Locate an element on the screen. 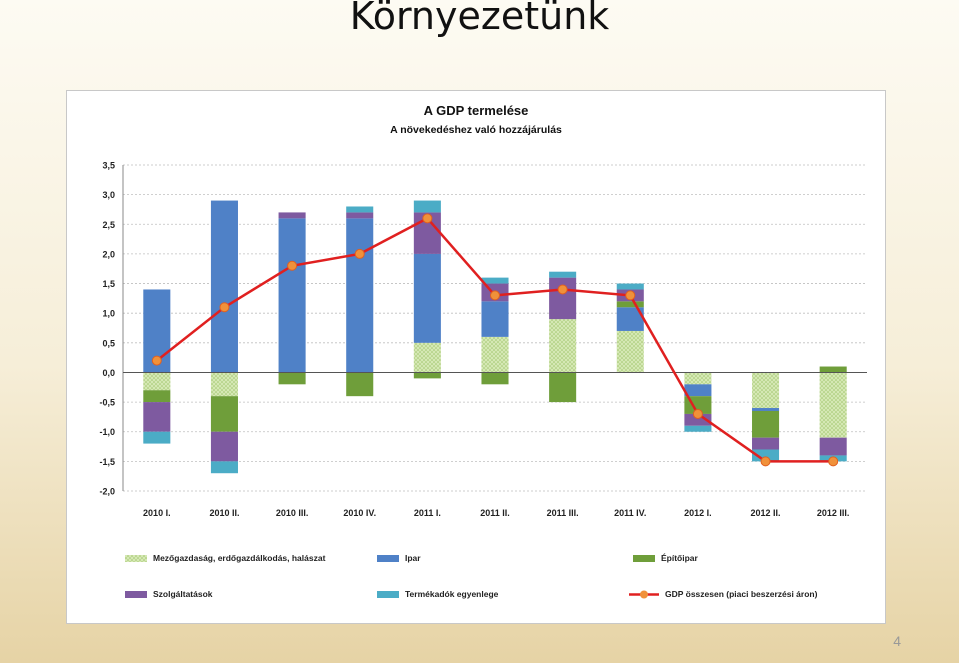  legend-label: Szolgáltatások is located at coordinates (183, 594).